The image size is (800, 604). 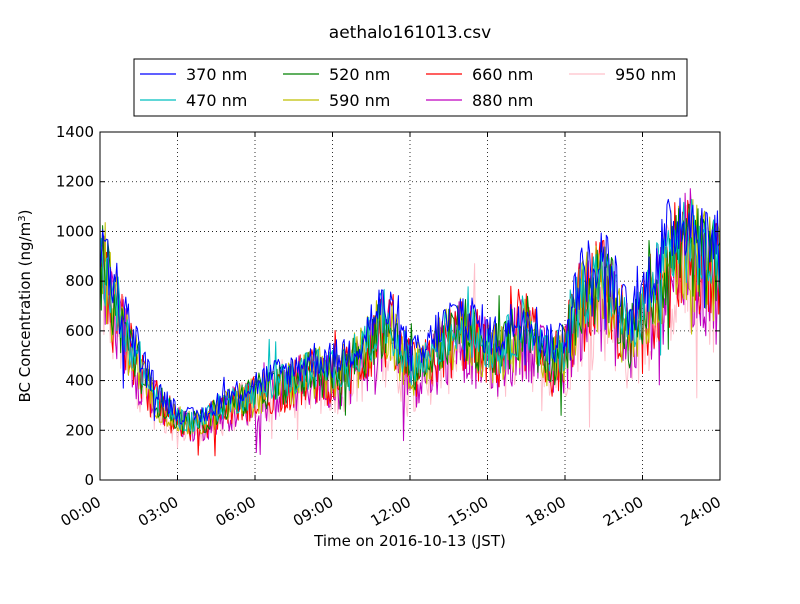 I want to click on legend-label: 370 nm, so click(x=216, y=74).